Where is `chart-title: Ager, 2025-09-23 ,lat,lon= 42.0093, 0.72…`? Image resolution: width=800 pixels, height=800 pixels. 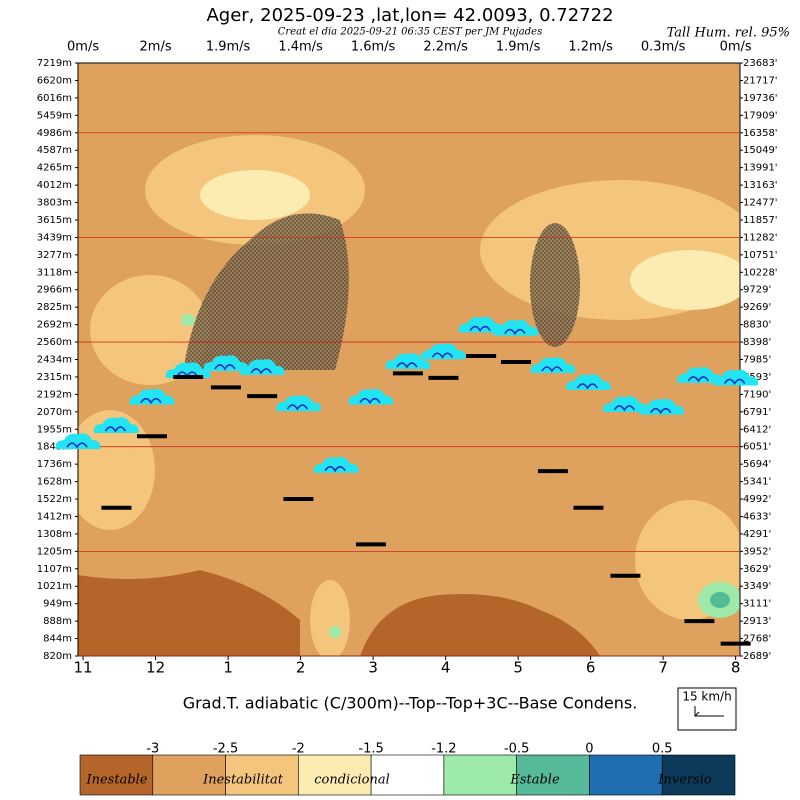 chart-title: Ager, 2025-09-23 ,lat,lon= 42.0093, 0.72… is located at coordinates (409, 15).